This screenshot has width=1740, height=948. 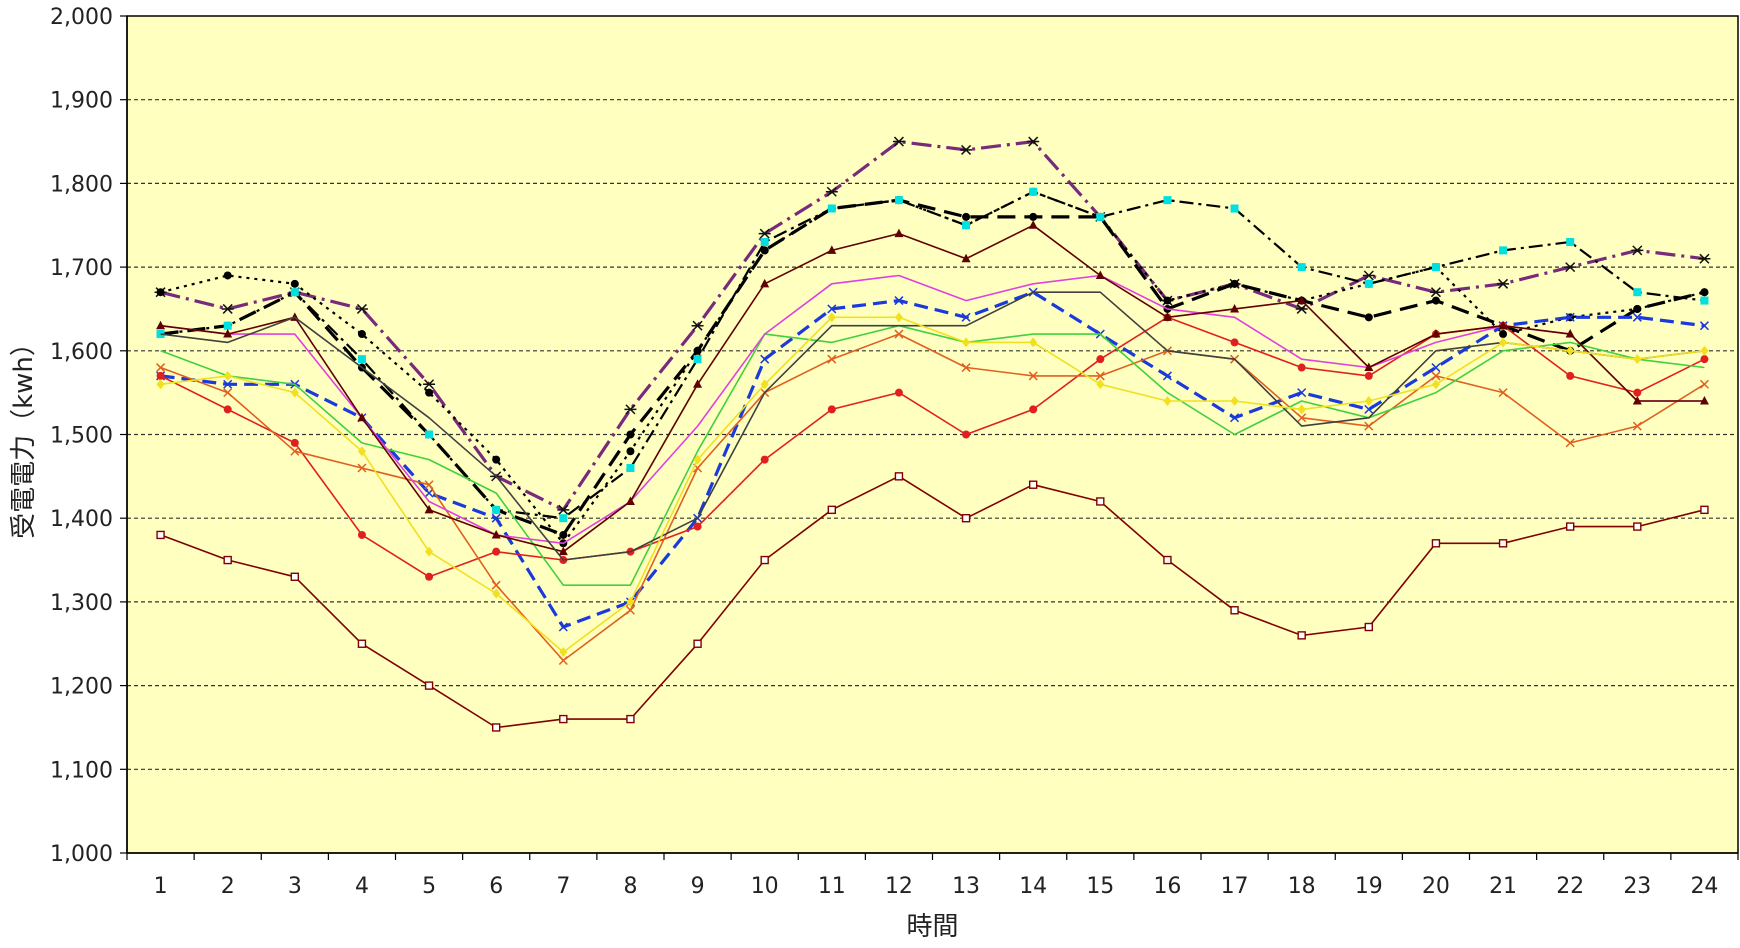 I want to click on y-axis-title: 受電電力（kwh）, so click(x=24, y=434).